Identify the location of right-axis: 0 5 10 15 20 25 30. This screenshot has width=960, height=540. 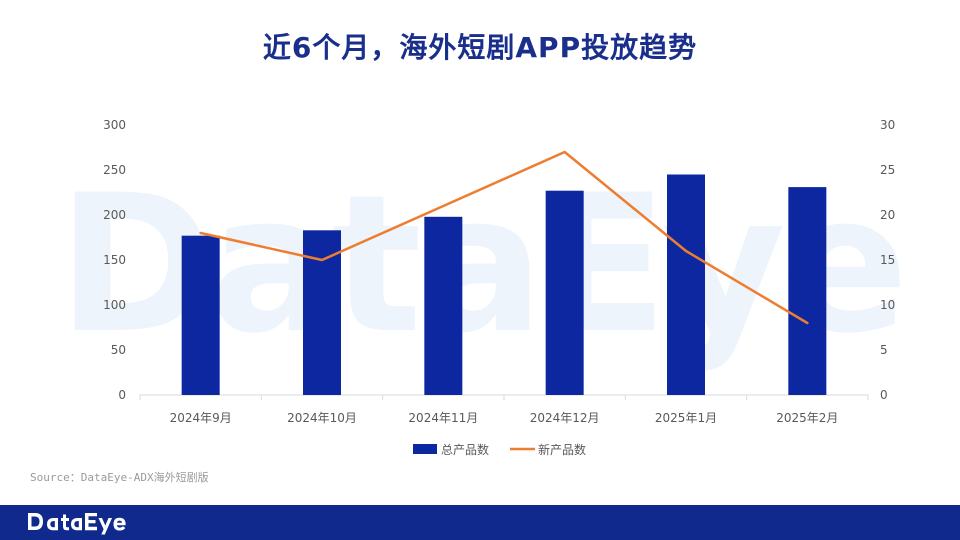
(887, 260).